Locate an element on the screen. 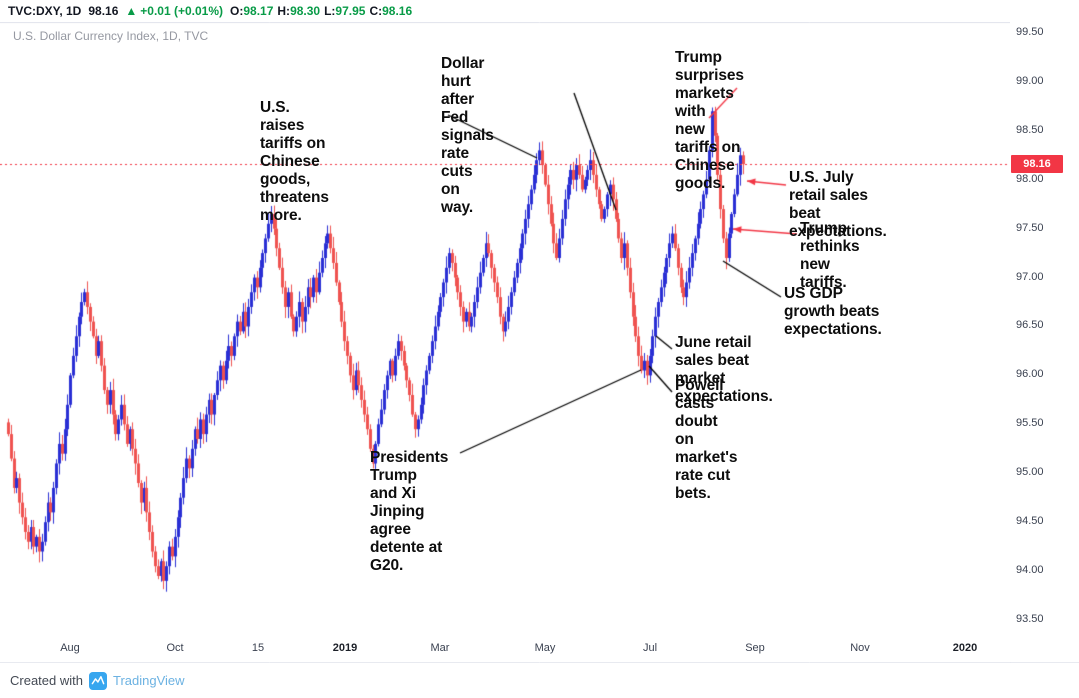 This screenshot has height=698, width=1079. symbol-title: TVC:DXY, 1D is located at coordinates (45, 11).